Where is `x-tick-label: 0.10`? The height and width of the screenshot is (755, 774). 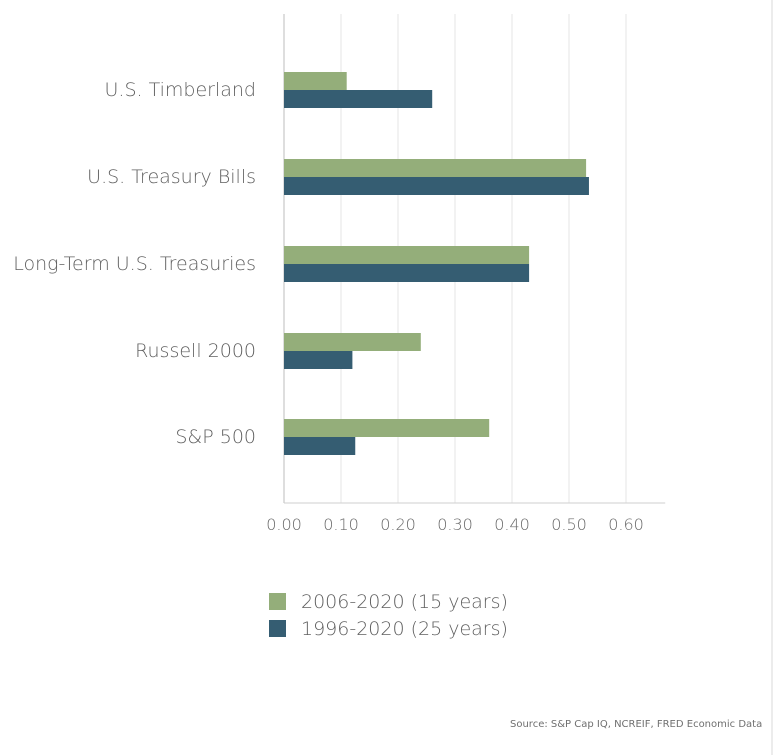 x-tick-label: 0.10 is located at coordinates (341, 524).